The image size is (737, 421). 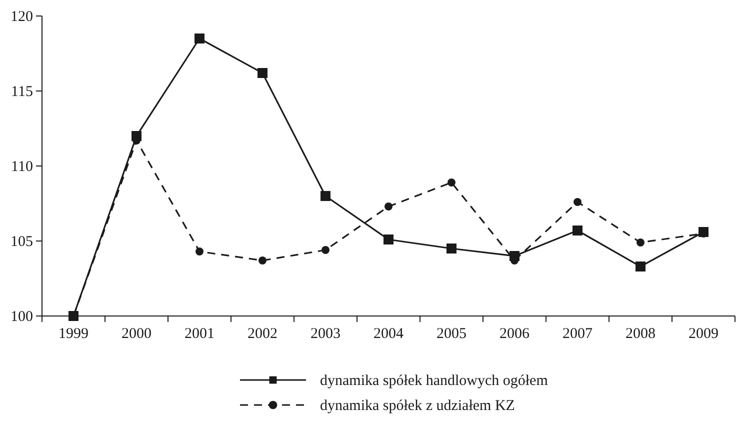 What do you see at coordinates (389, 334) in the screenshot?
I see `x-tick-label: 2004` at bounding box center [389, 334].